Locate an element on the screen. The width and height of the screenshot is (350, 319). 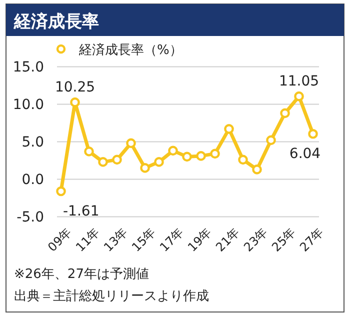
data-label: 6.04 is located at coordinates (305, 154).